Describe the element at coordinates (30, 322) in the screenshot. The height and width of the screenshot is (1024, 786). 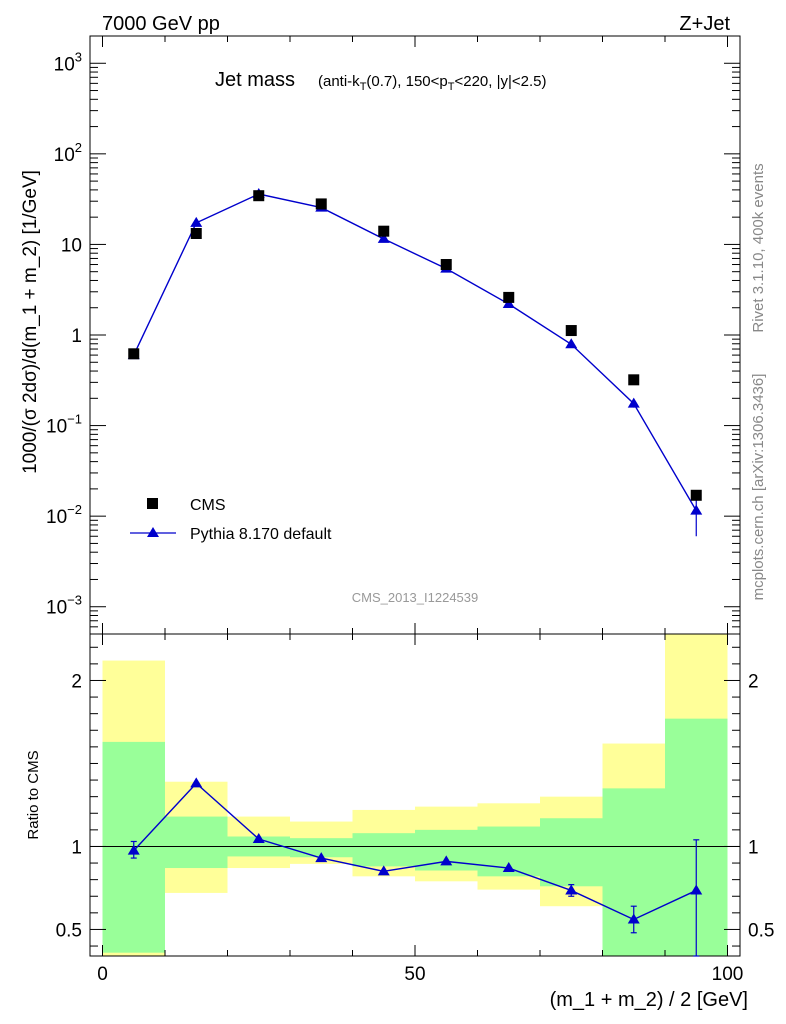
I see `main-y-axis-label: 1000/(σ 2dσ)/d(m_1 + m_2) [1/GeV]` at that location.